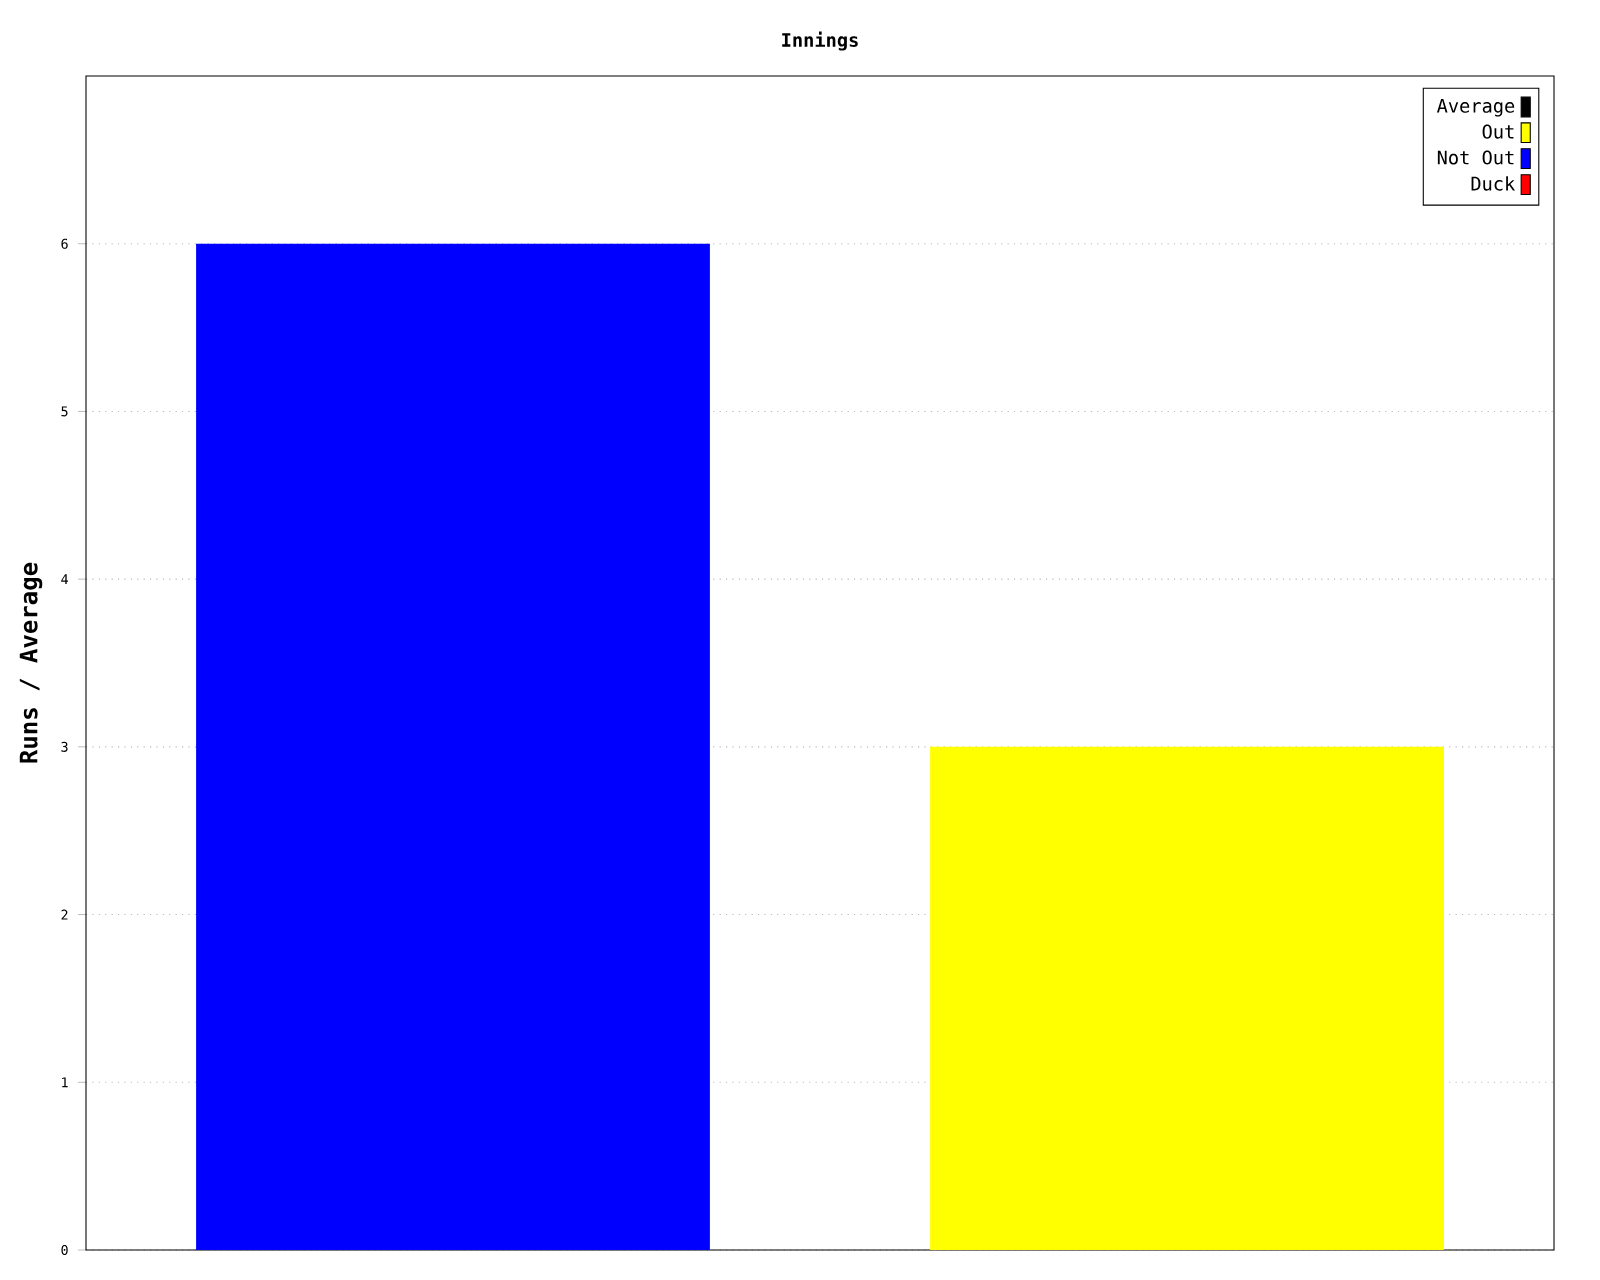 Image resolution: width=1600 pixels, height=1280 pixels. What do you see at coordinates (1493, 183) in the screenshot?
I see `legend-label: Duck` at bounding box center [1493, 183].